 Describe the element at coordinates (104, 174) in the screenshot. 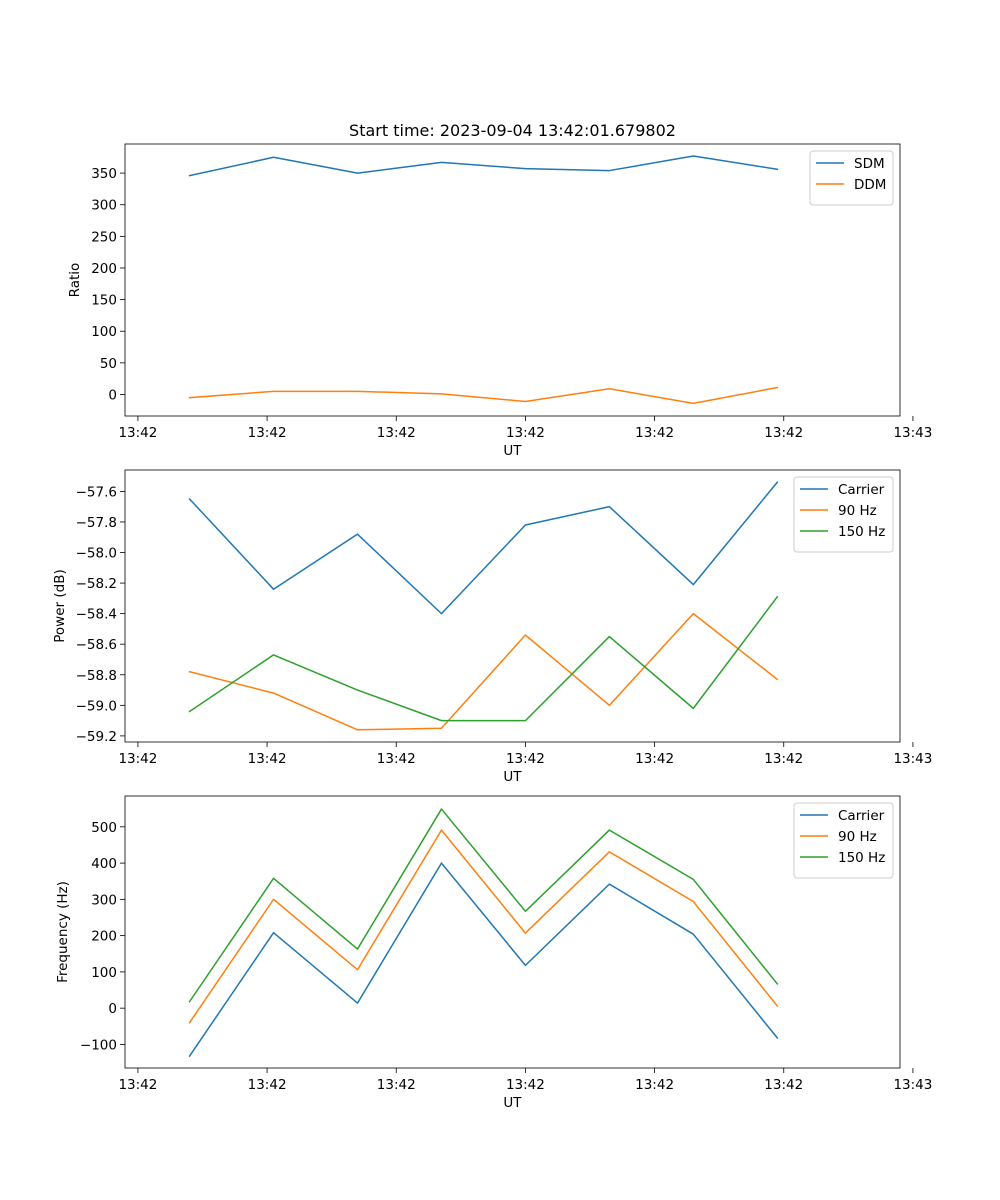

I see `y-tick-label: 350` at that location.